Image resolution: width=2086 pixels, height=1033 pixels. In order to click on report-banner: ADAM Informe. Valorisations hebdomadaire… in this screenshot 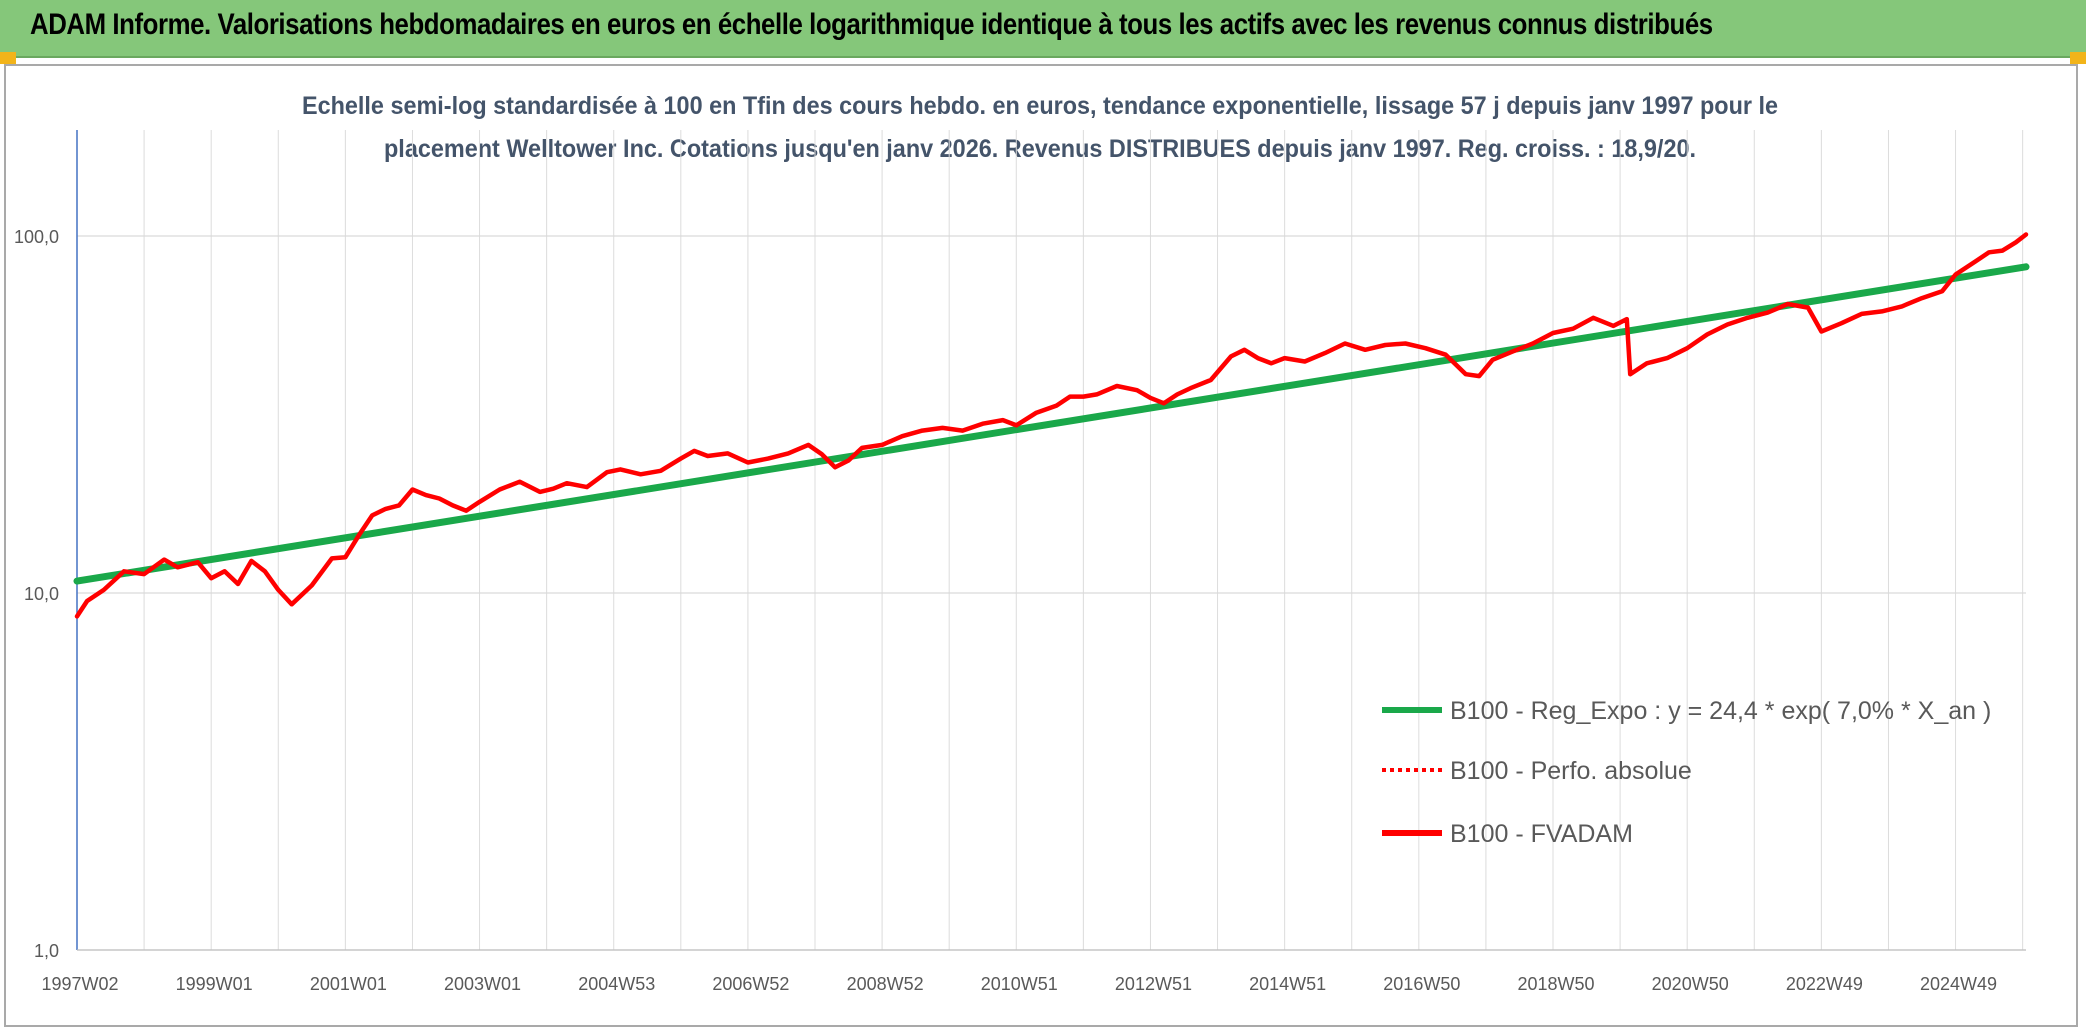, I will do `click(1043, 29)`.